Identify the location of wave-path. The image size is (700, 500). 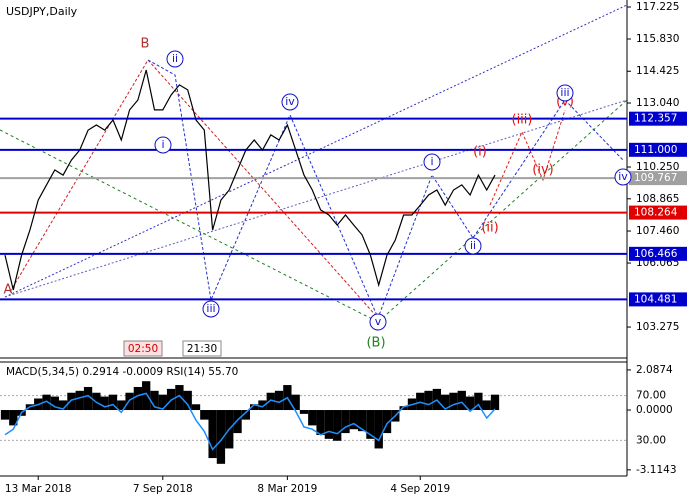
(527, 157).